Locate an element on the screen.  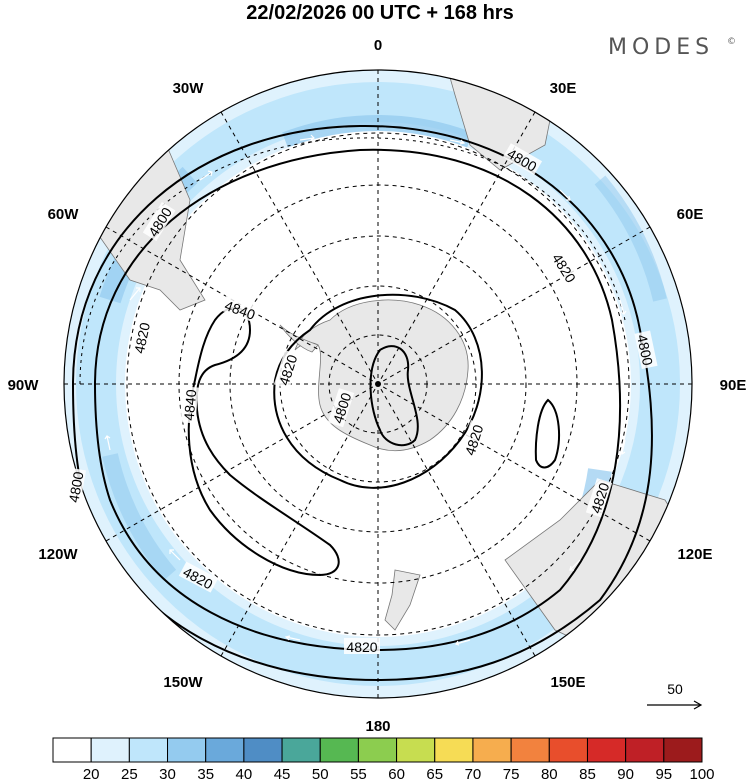
lon-label-150e: 150E is located at coordinates (567, 682).